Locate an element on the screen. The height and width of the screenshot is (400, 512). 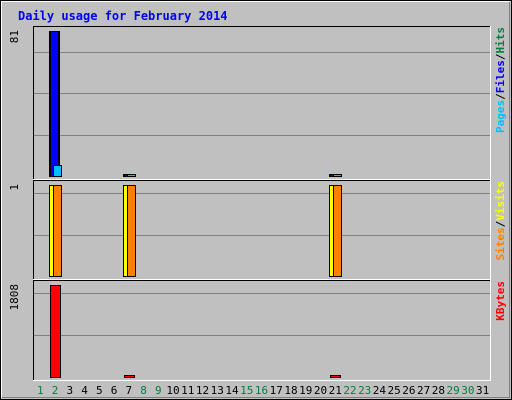
x-tick-label: 6 is located at coordinates (114, 390).